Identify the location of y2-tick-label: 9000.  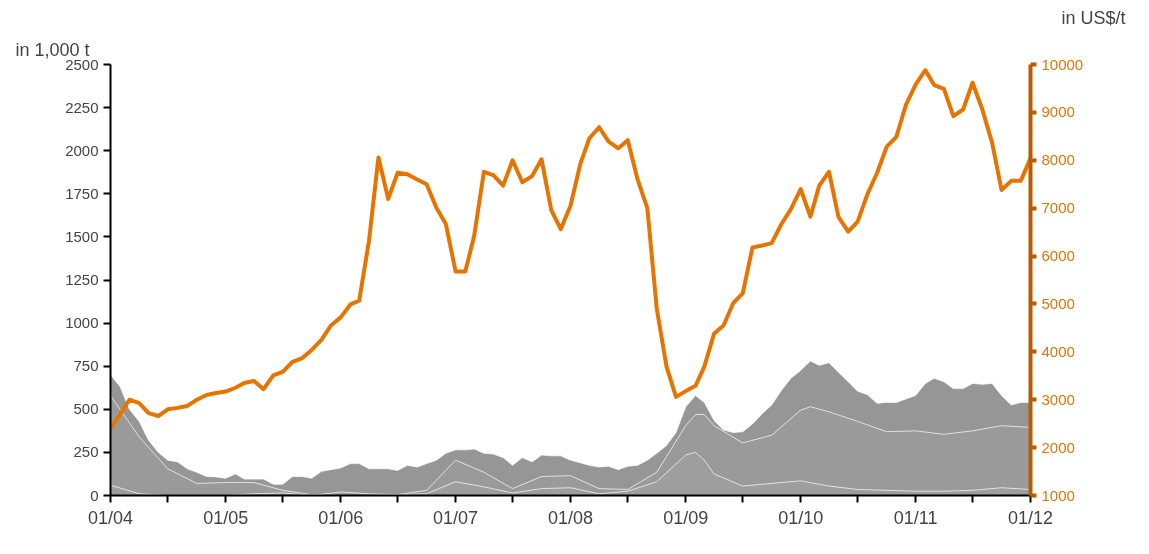
(1058, 112).